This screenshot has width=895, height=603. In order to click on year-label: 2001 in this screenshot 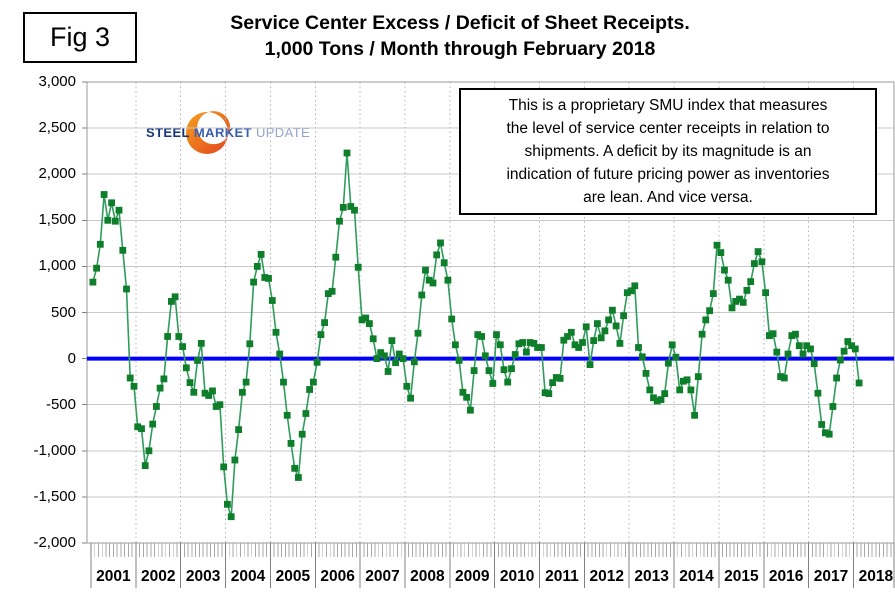, I will do `click(113, 576)`.